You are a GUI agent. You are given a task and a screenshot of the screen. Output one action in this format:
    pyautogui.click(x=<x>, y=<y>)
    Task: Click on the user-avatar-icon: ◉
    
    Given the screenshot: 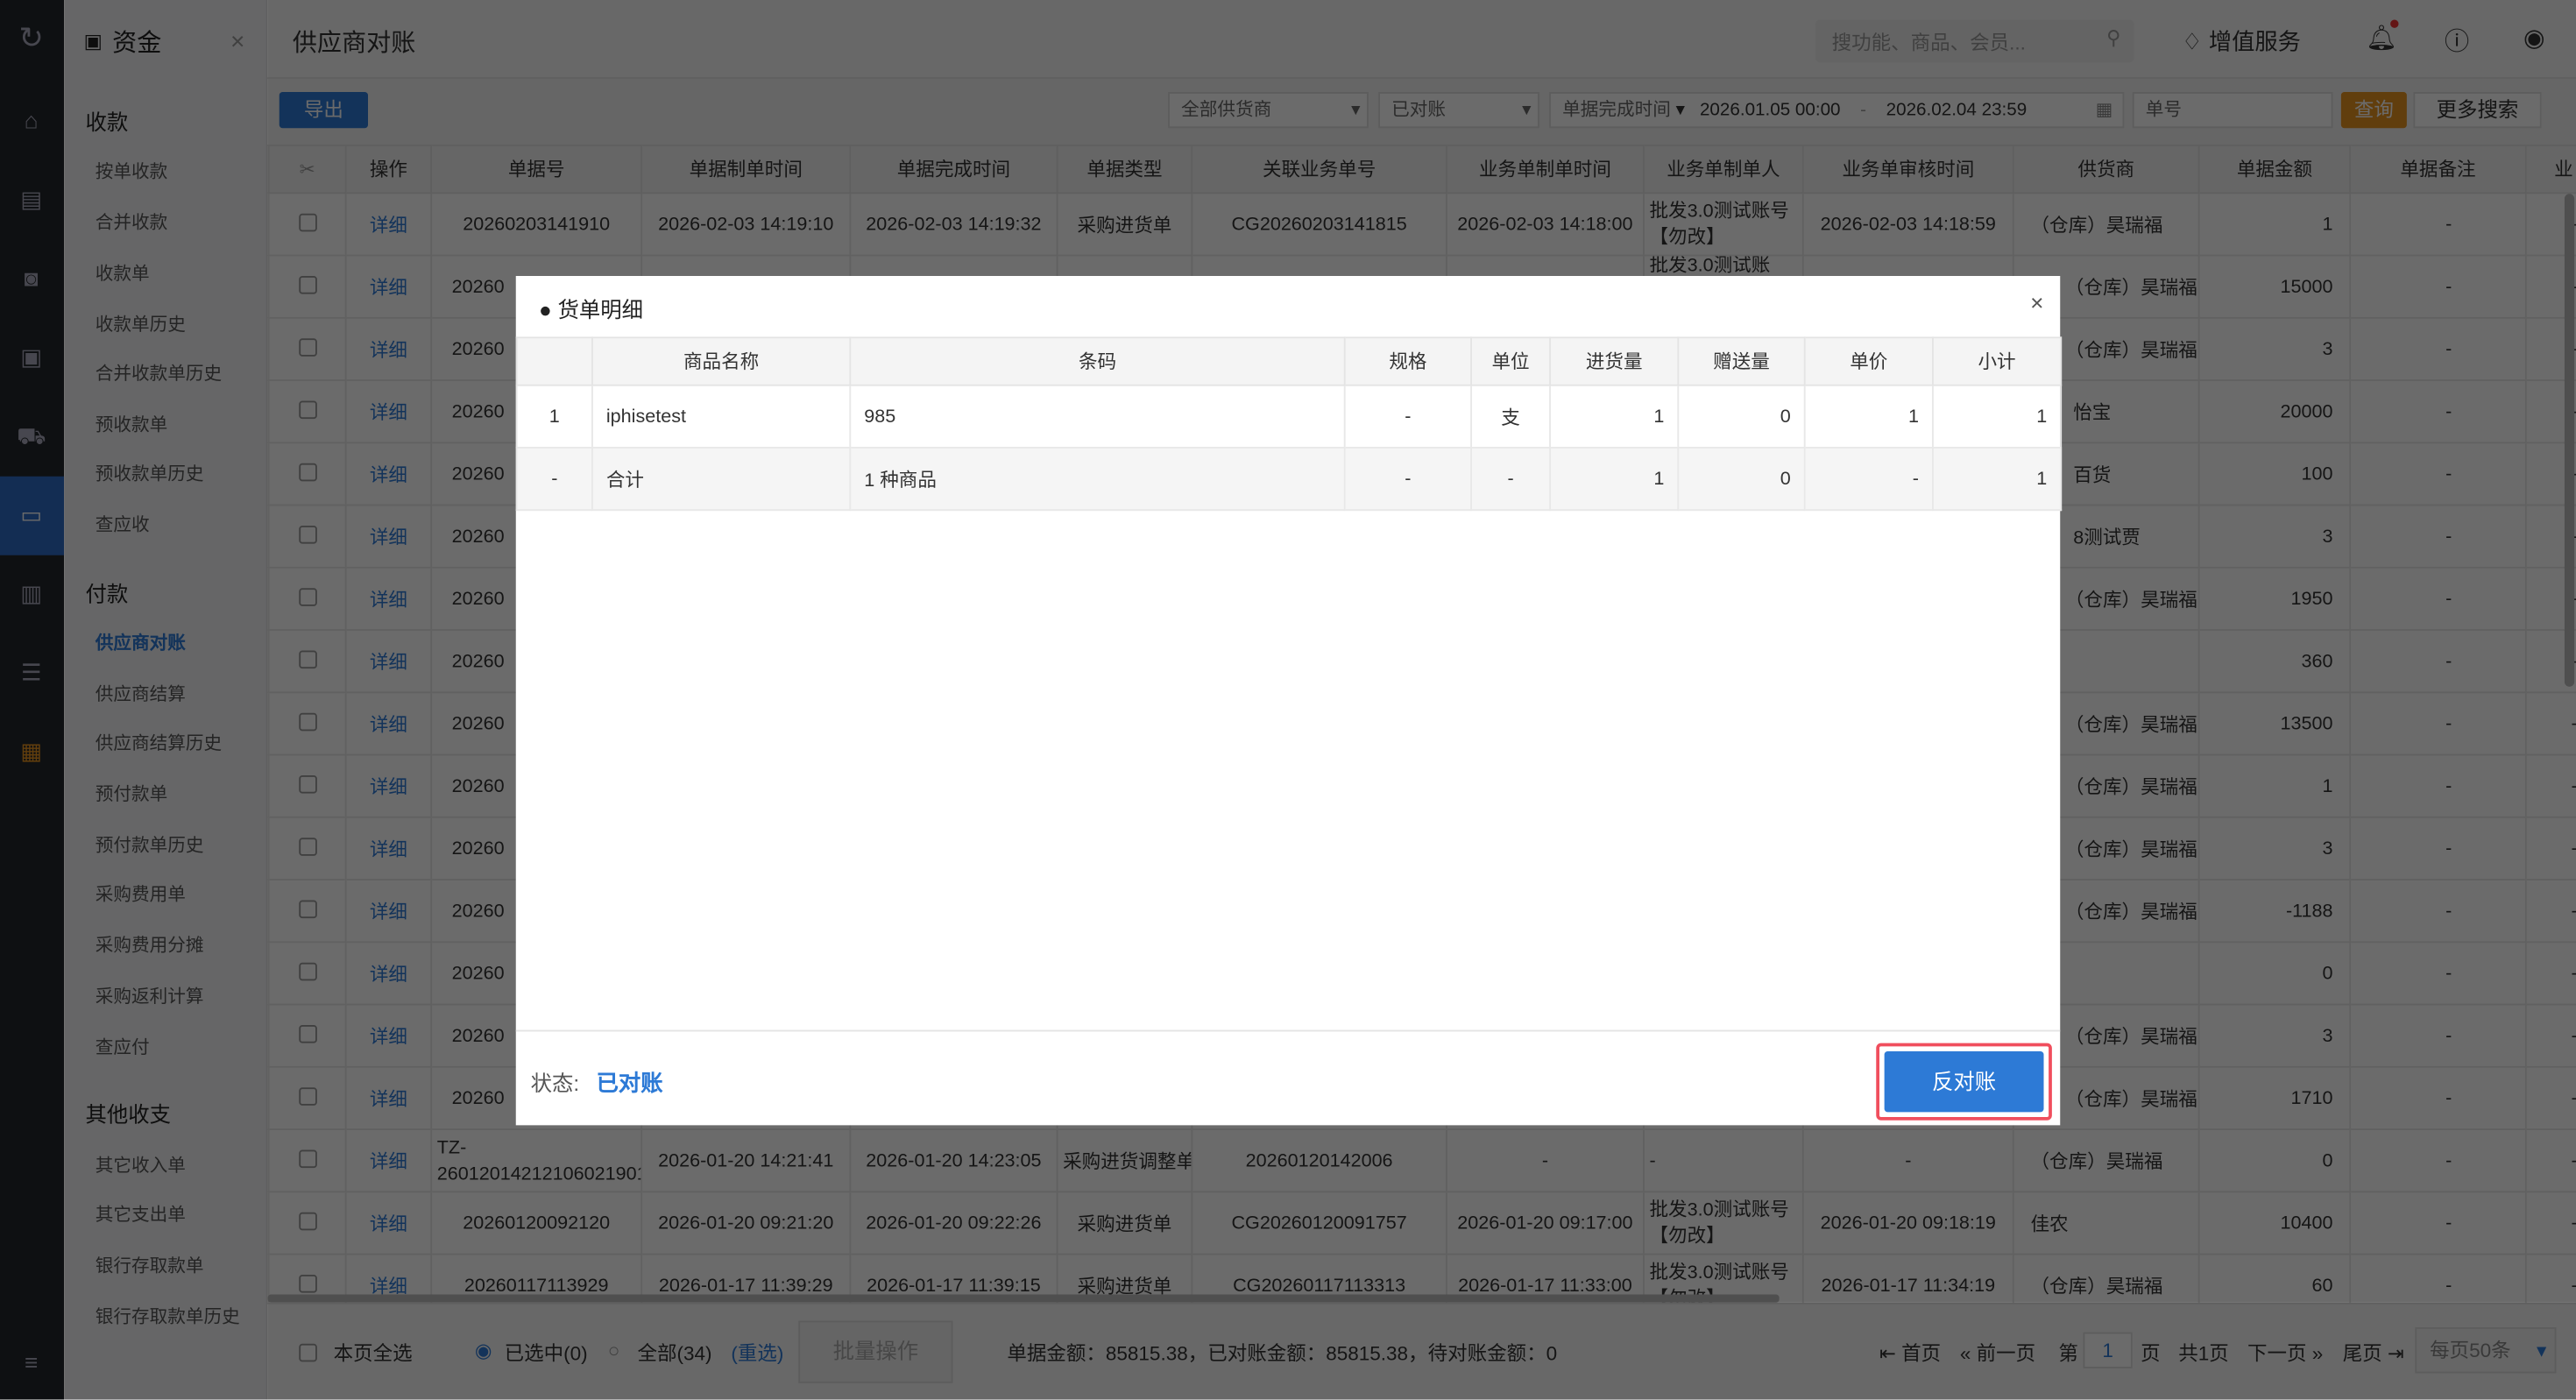 What is the action you would take?
    pyautogui.click(x=2534, y=39)
    